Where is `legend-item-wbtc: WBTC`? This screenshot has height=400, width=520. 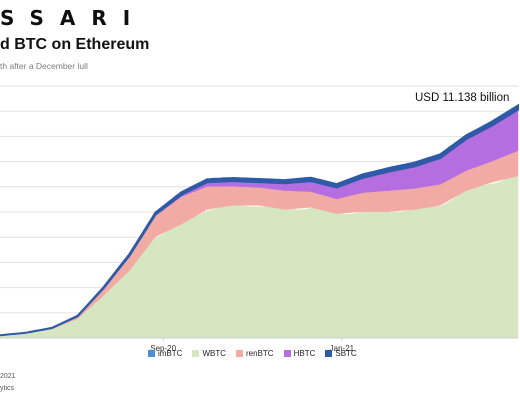
legend-item-wbtc: WBTC is located at coordinates (209, 353).